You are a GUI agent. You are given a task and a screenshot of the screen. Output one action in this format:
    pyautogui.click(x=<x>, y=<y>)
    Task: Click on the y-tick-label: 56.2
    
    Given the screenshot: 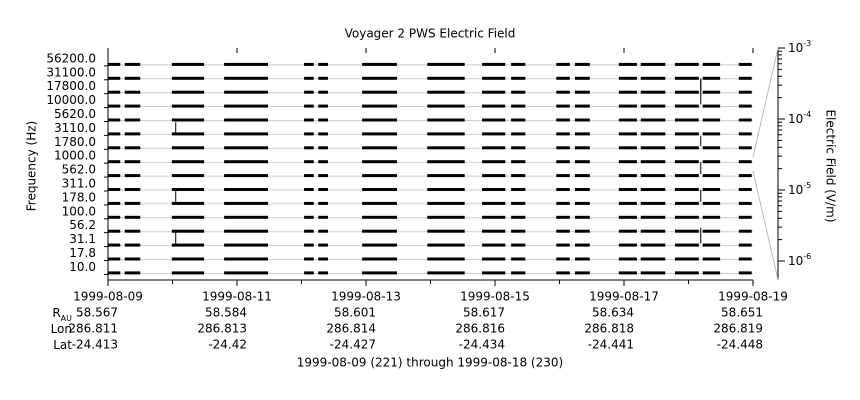 What is the action you would take?
    pyautogui.click(x=82, y=225)
    